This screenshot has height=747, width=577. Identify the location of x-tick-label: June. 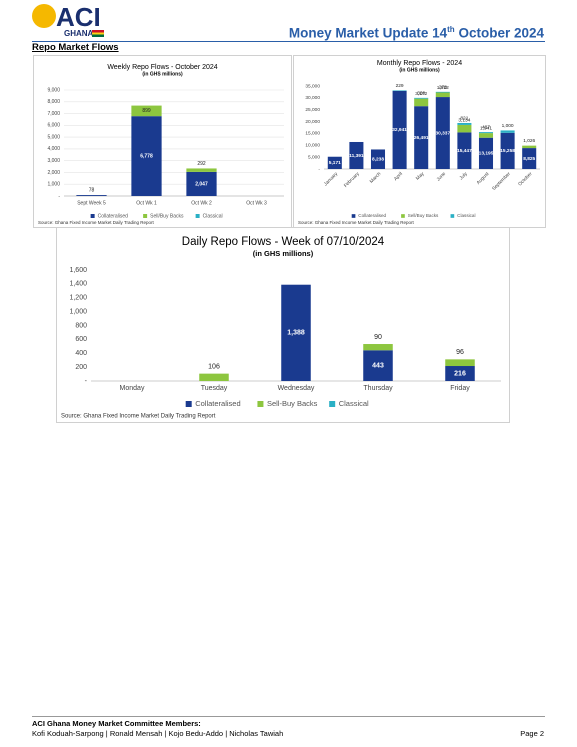
(442, 177).